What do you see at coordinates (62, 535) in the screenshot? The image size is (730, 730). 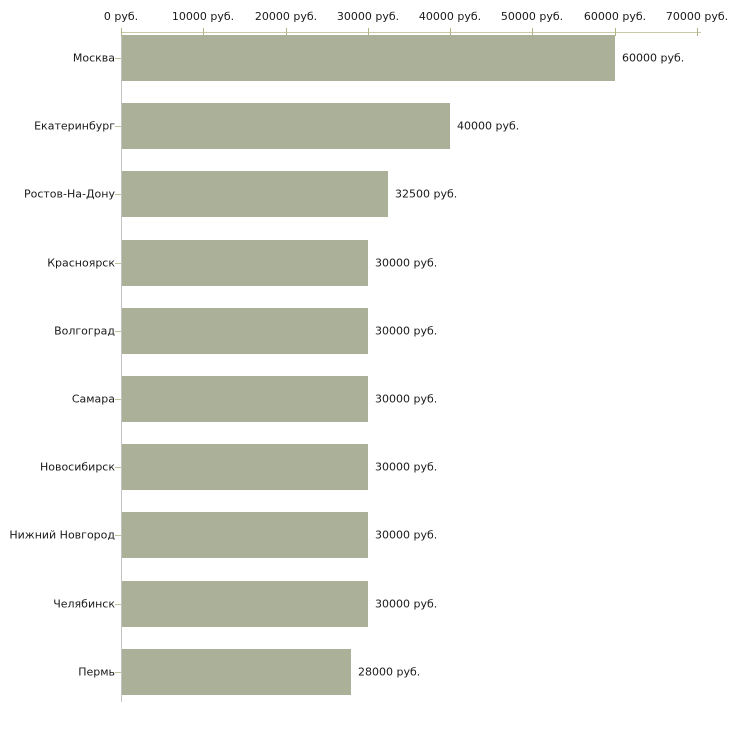 I see `category-label: Нижний Новгород` at bounding box center [62, 535].